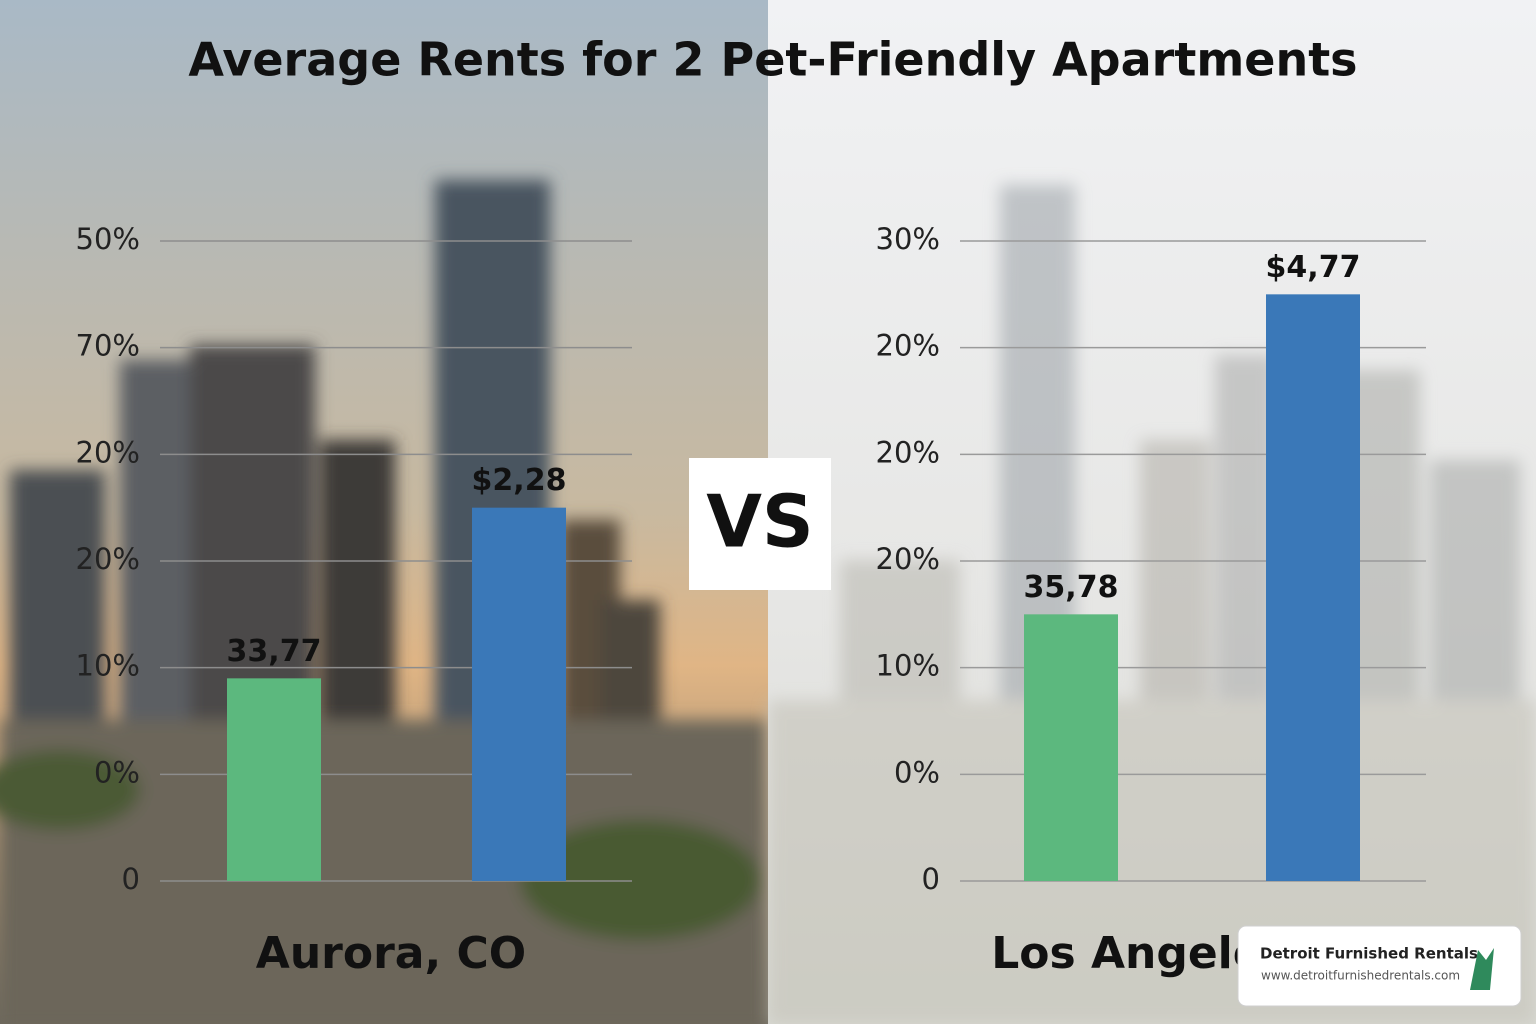 This screenshot has height=1024, width=1536. What do you see at coordinates (391, 953) in the screenshot?
I see `city-label: Aurora, CO` at bounding box center [391, 953].